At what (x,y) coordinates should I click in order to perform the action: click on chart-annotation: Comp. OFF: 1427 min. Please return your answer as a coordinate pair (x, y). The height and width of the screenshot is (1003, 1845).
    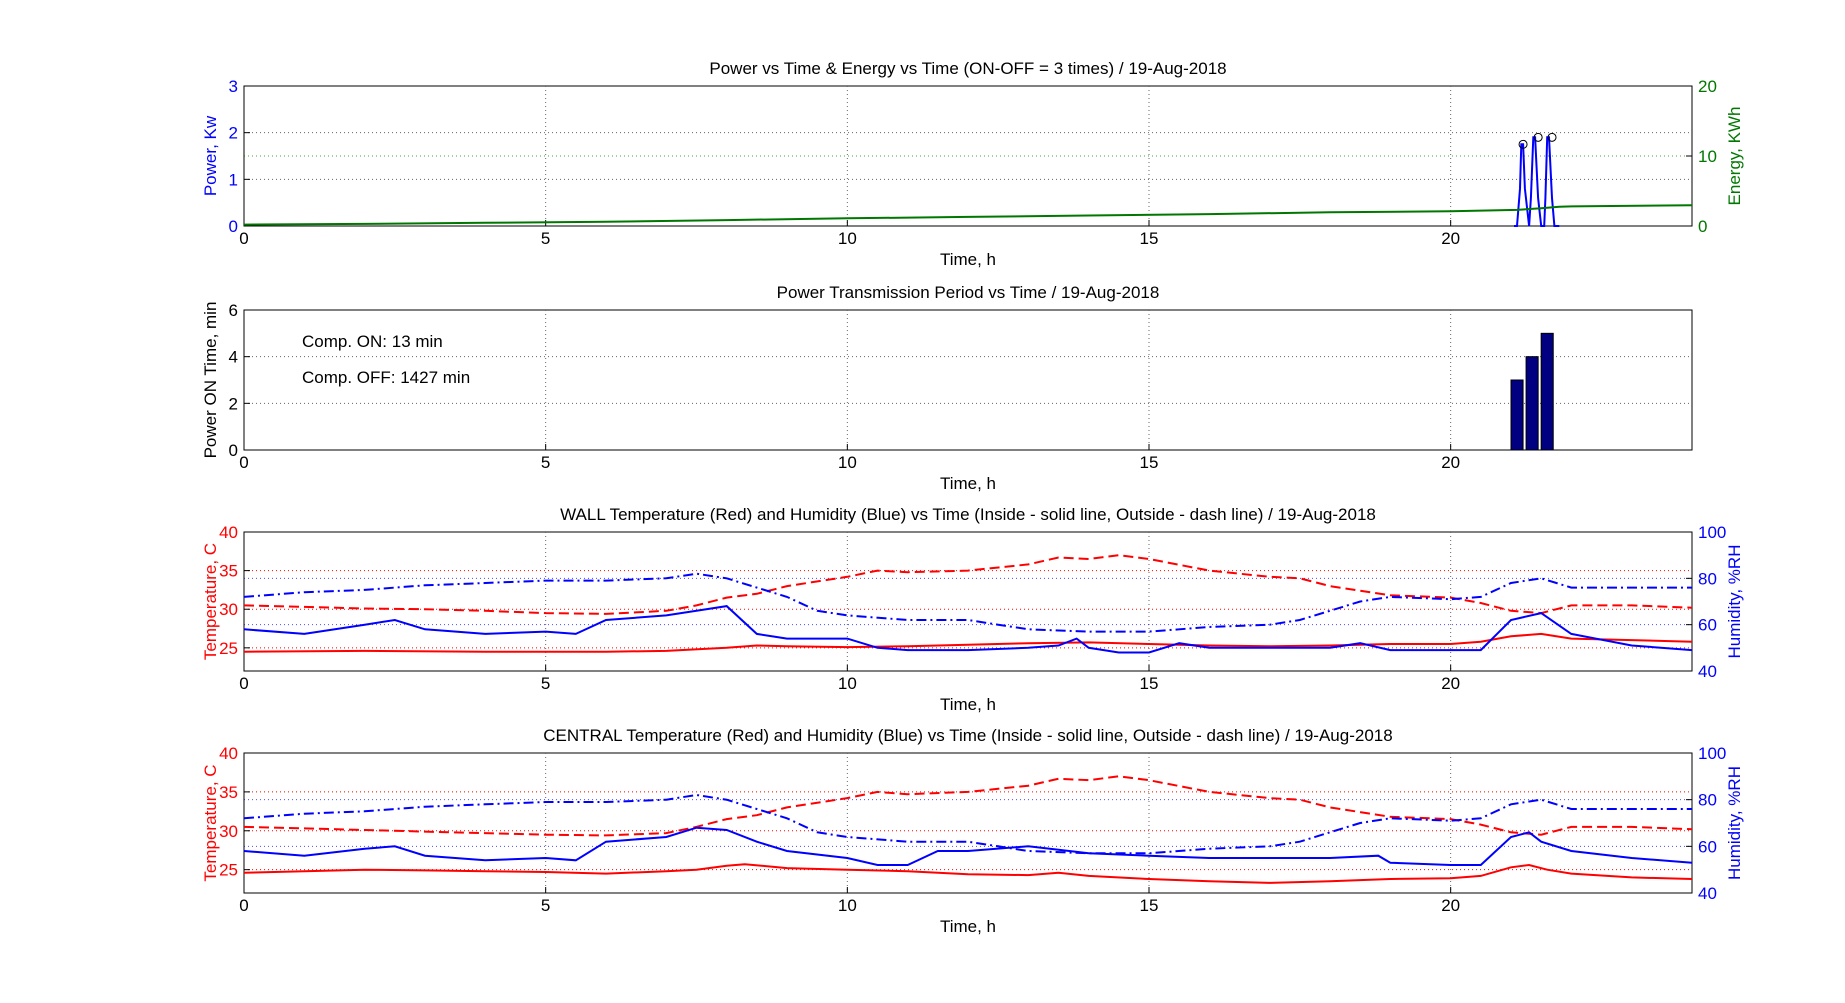
    Looking at the image, I should click on (386, 377).